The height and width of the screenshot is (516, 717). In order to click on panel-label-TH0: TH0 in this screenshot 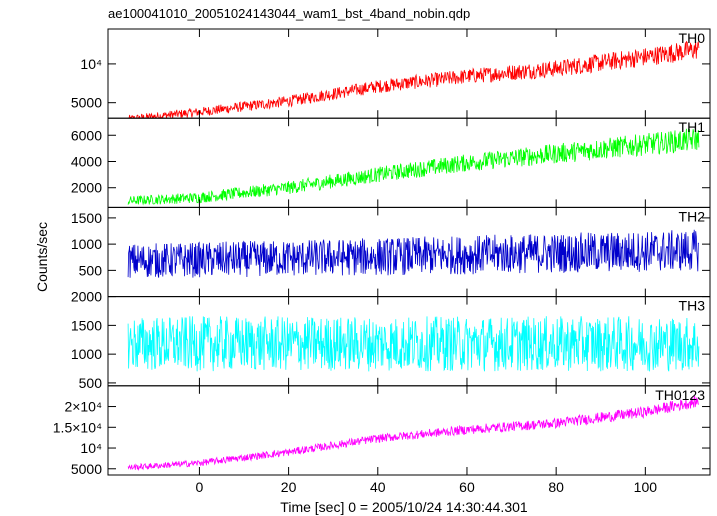, I will do `click(692, 38)`.